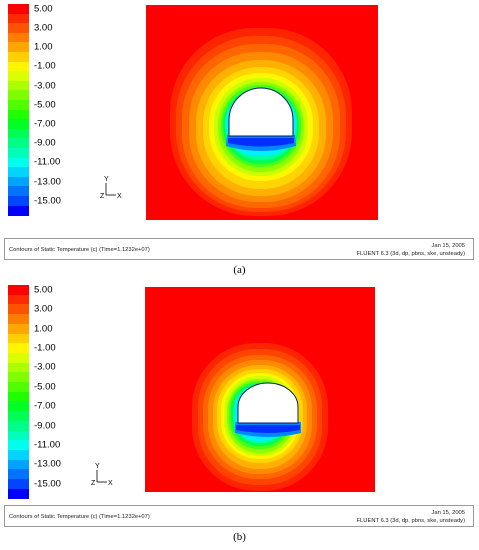 The image size is (479, 550). Describe the element at coordinates (239, 537) in the screenshot. I see `panel-caption: (b)` at that location.